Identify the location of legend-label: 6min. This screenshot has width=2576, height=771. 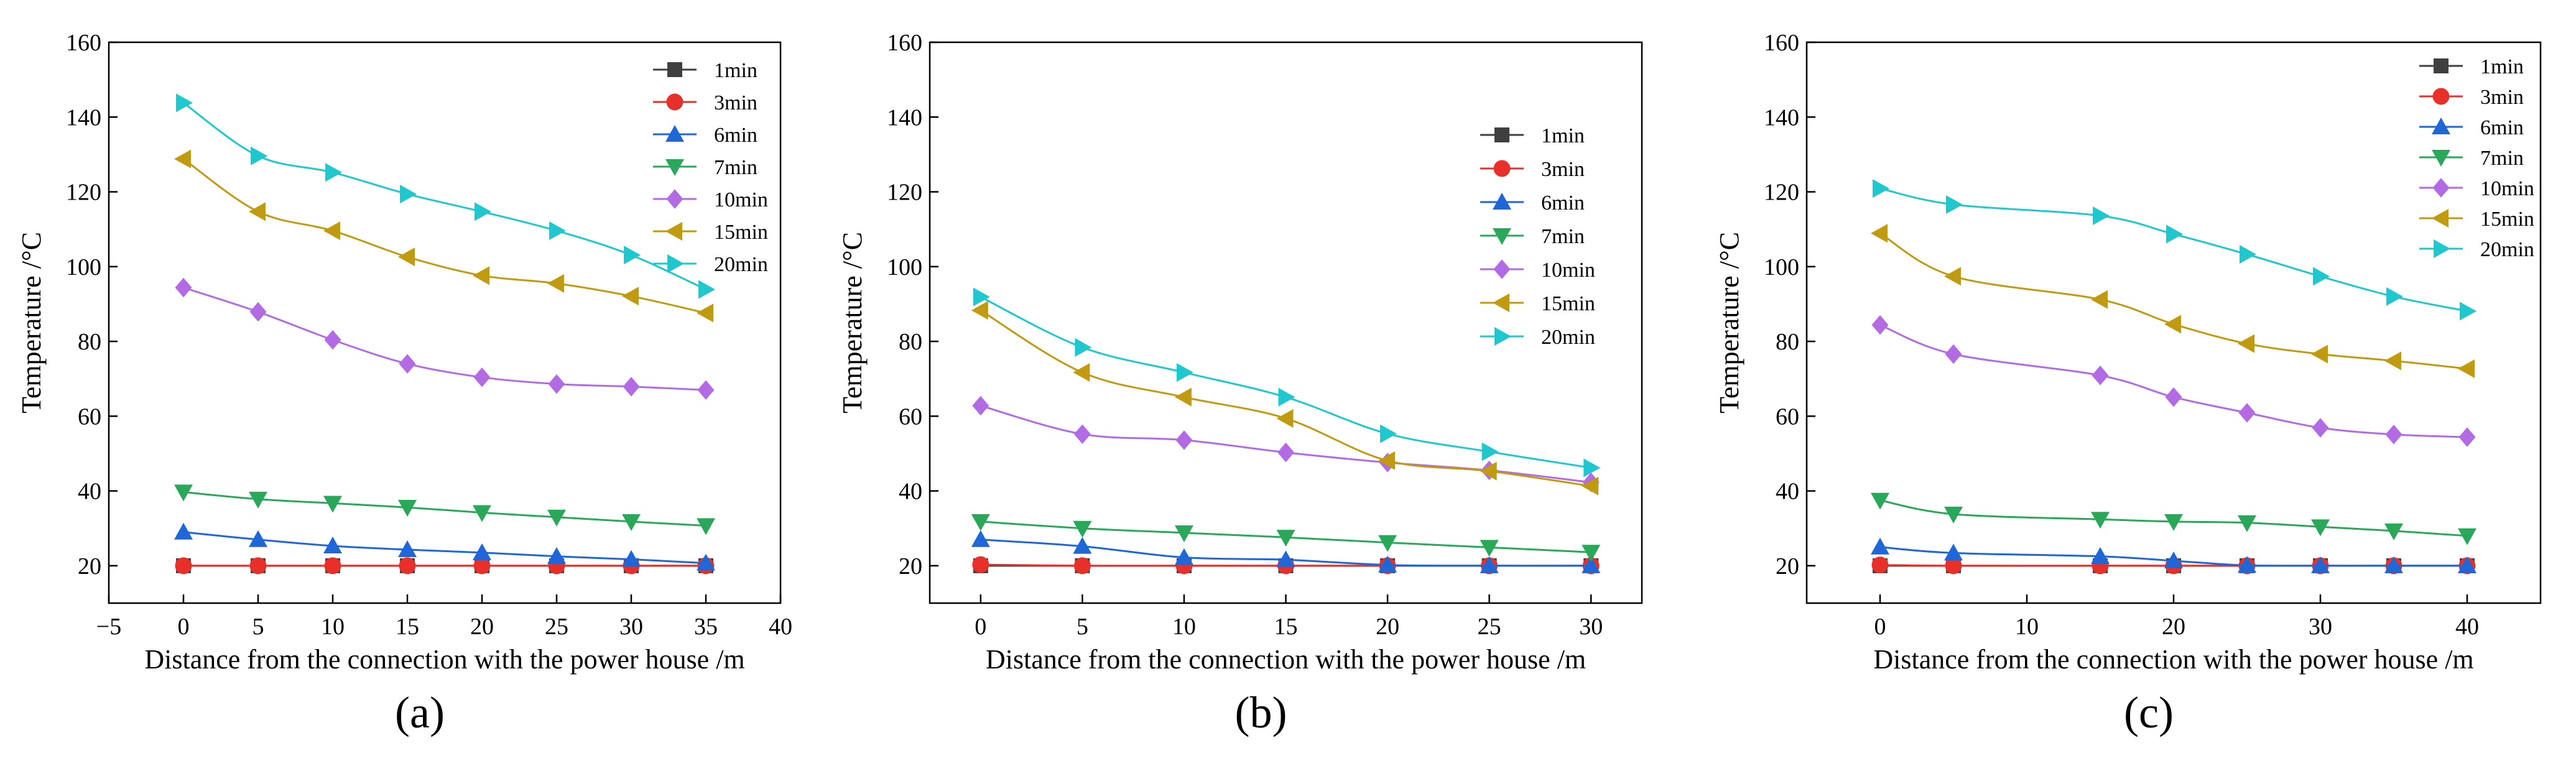
(1563, 204).